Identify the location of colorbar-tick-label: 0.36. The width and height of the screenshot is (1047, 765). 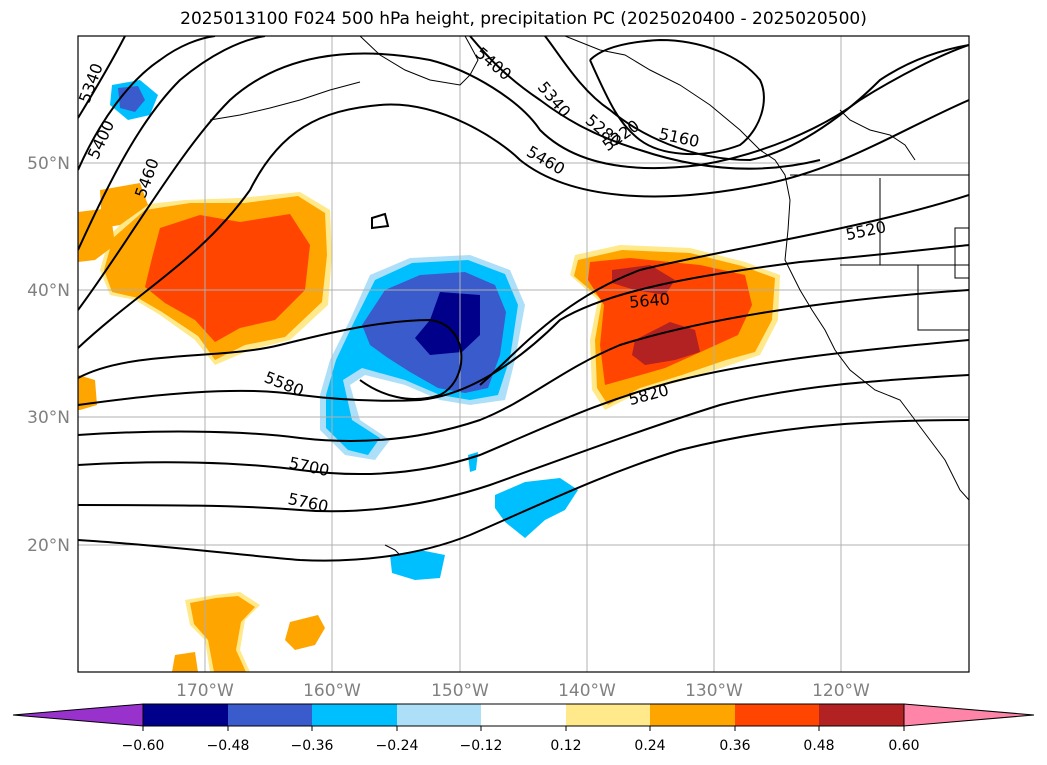
(734, 746).